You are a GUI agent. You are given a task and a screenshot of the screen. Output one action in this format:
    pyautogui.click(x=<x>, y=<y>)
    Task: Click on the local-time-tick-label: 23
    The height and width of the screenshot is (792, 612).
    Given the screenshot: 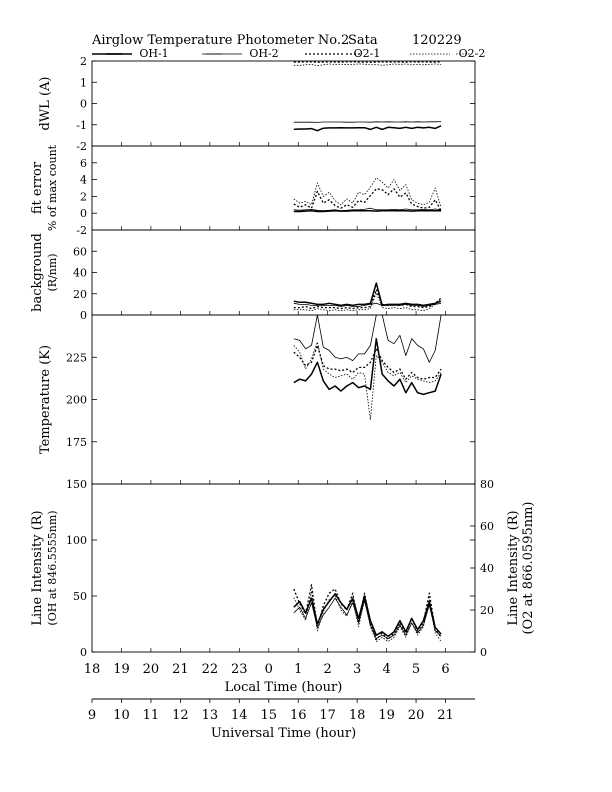 What is the action you would take?
    pyautogui.click(x=239, y=669)
    